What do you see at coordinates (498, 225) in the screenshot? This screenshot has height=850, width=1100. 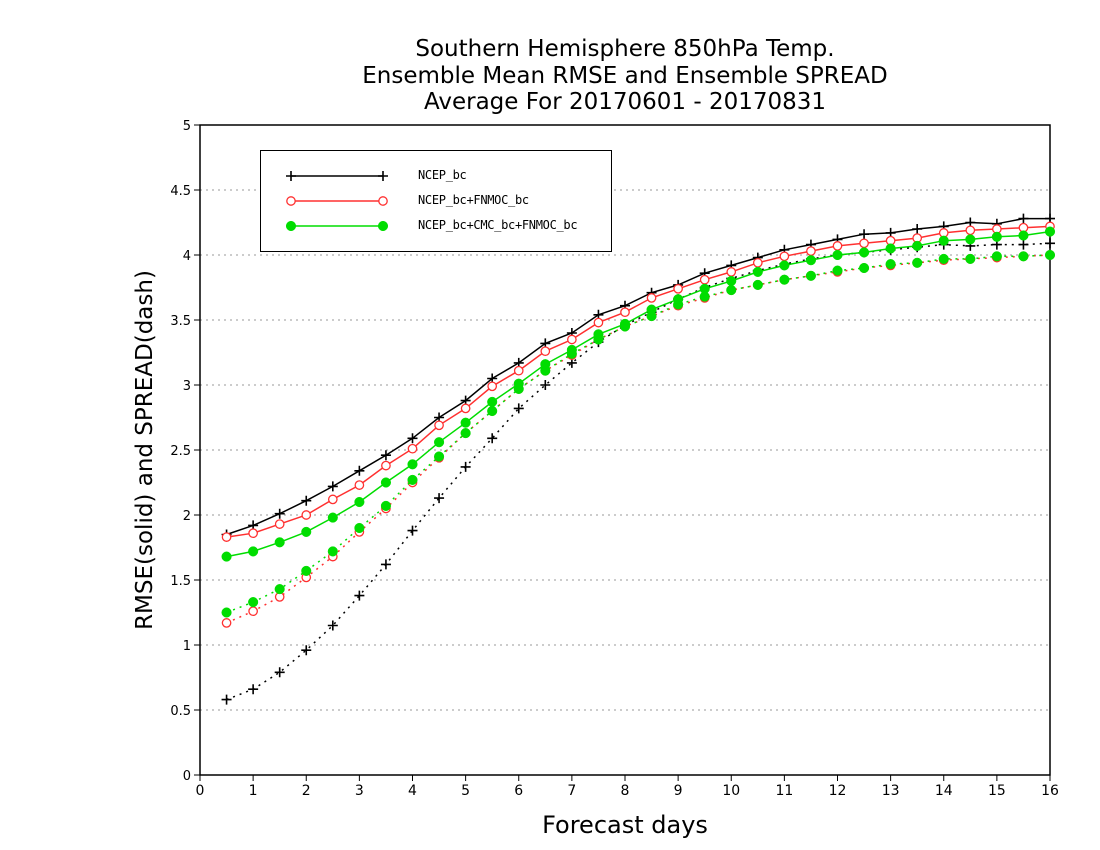 I see `legend-label-ncep-cmc-fnmoc: NCEP_bc+CMC_bc+FNMOC_bc` at bounding box center [498, 225].